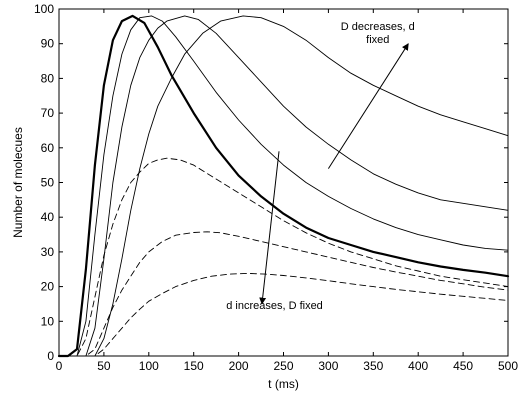  I want to click on x-tick-label: 350, so click(373, 366).